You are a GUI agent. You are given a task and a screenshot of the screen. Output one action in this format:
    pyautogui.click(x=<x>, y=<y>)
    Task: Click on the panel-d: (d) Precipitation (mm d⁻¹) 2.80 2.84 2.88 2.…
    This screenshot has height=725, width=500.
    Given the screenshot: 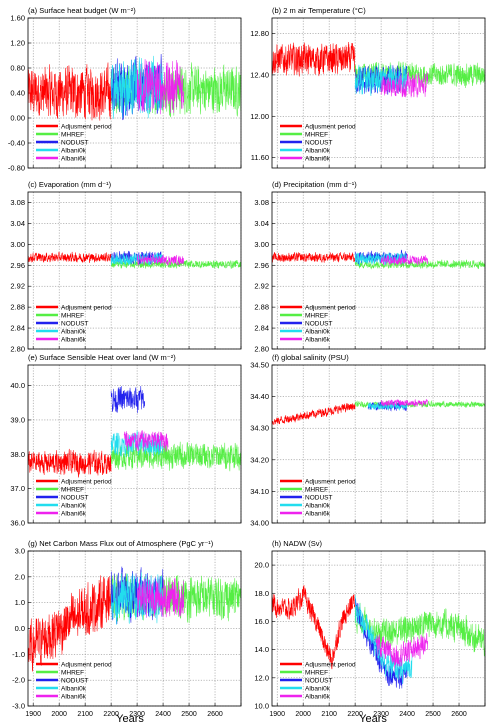 What is the action you would take?
    pyautogui.click(x=370, y=267)
    